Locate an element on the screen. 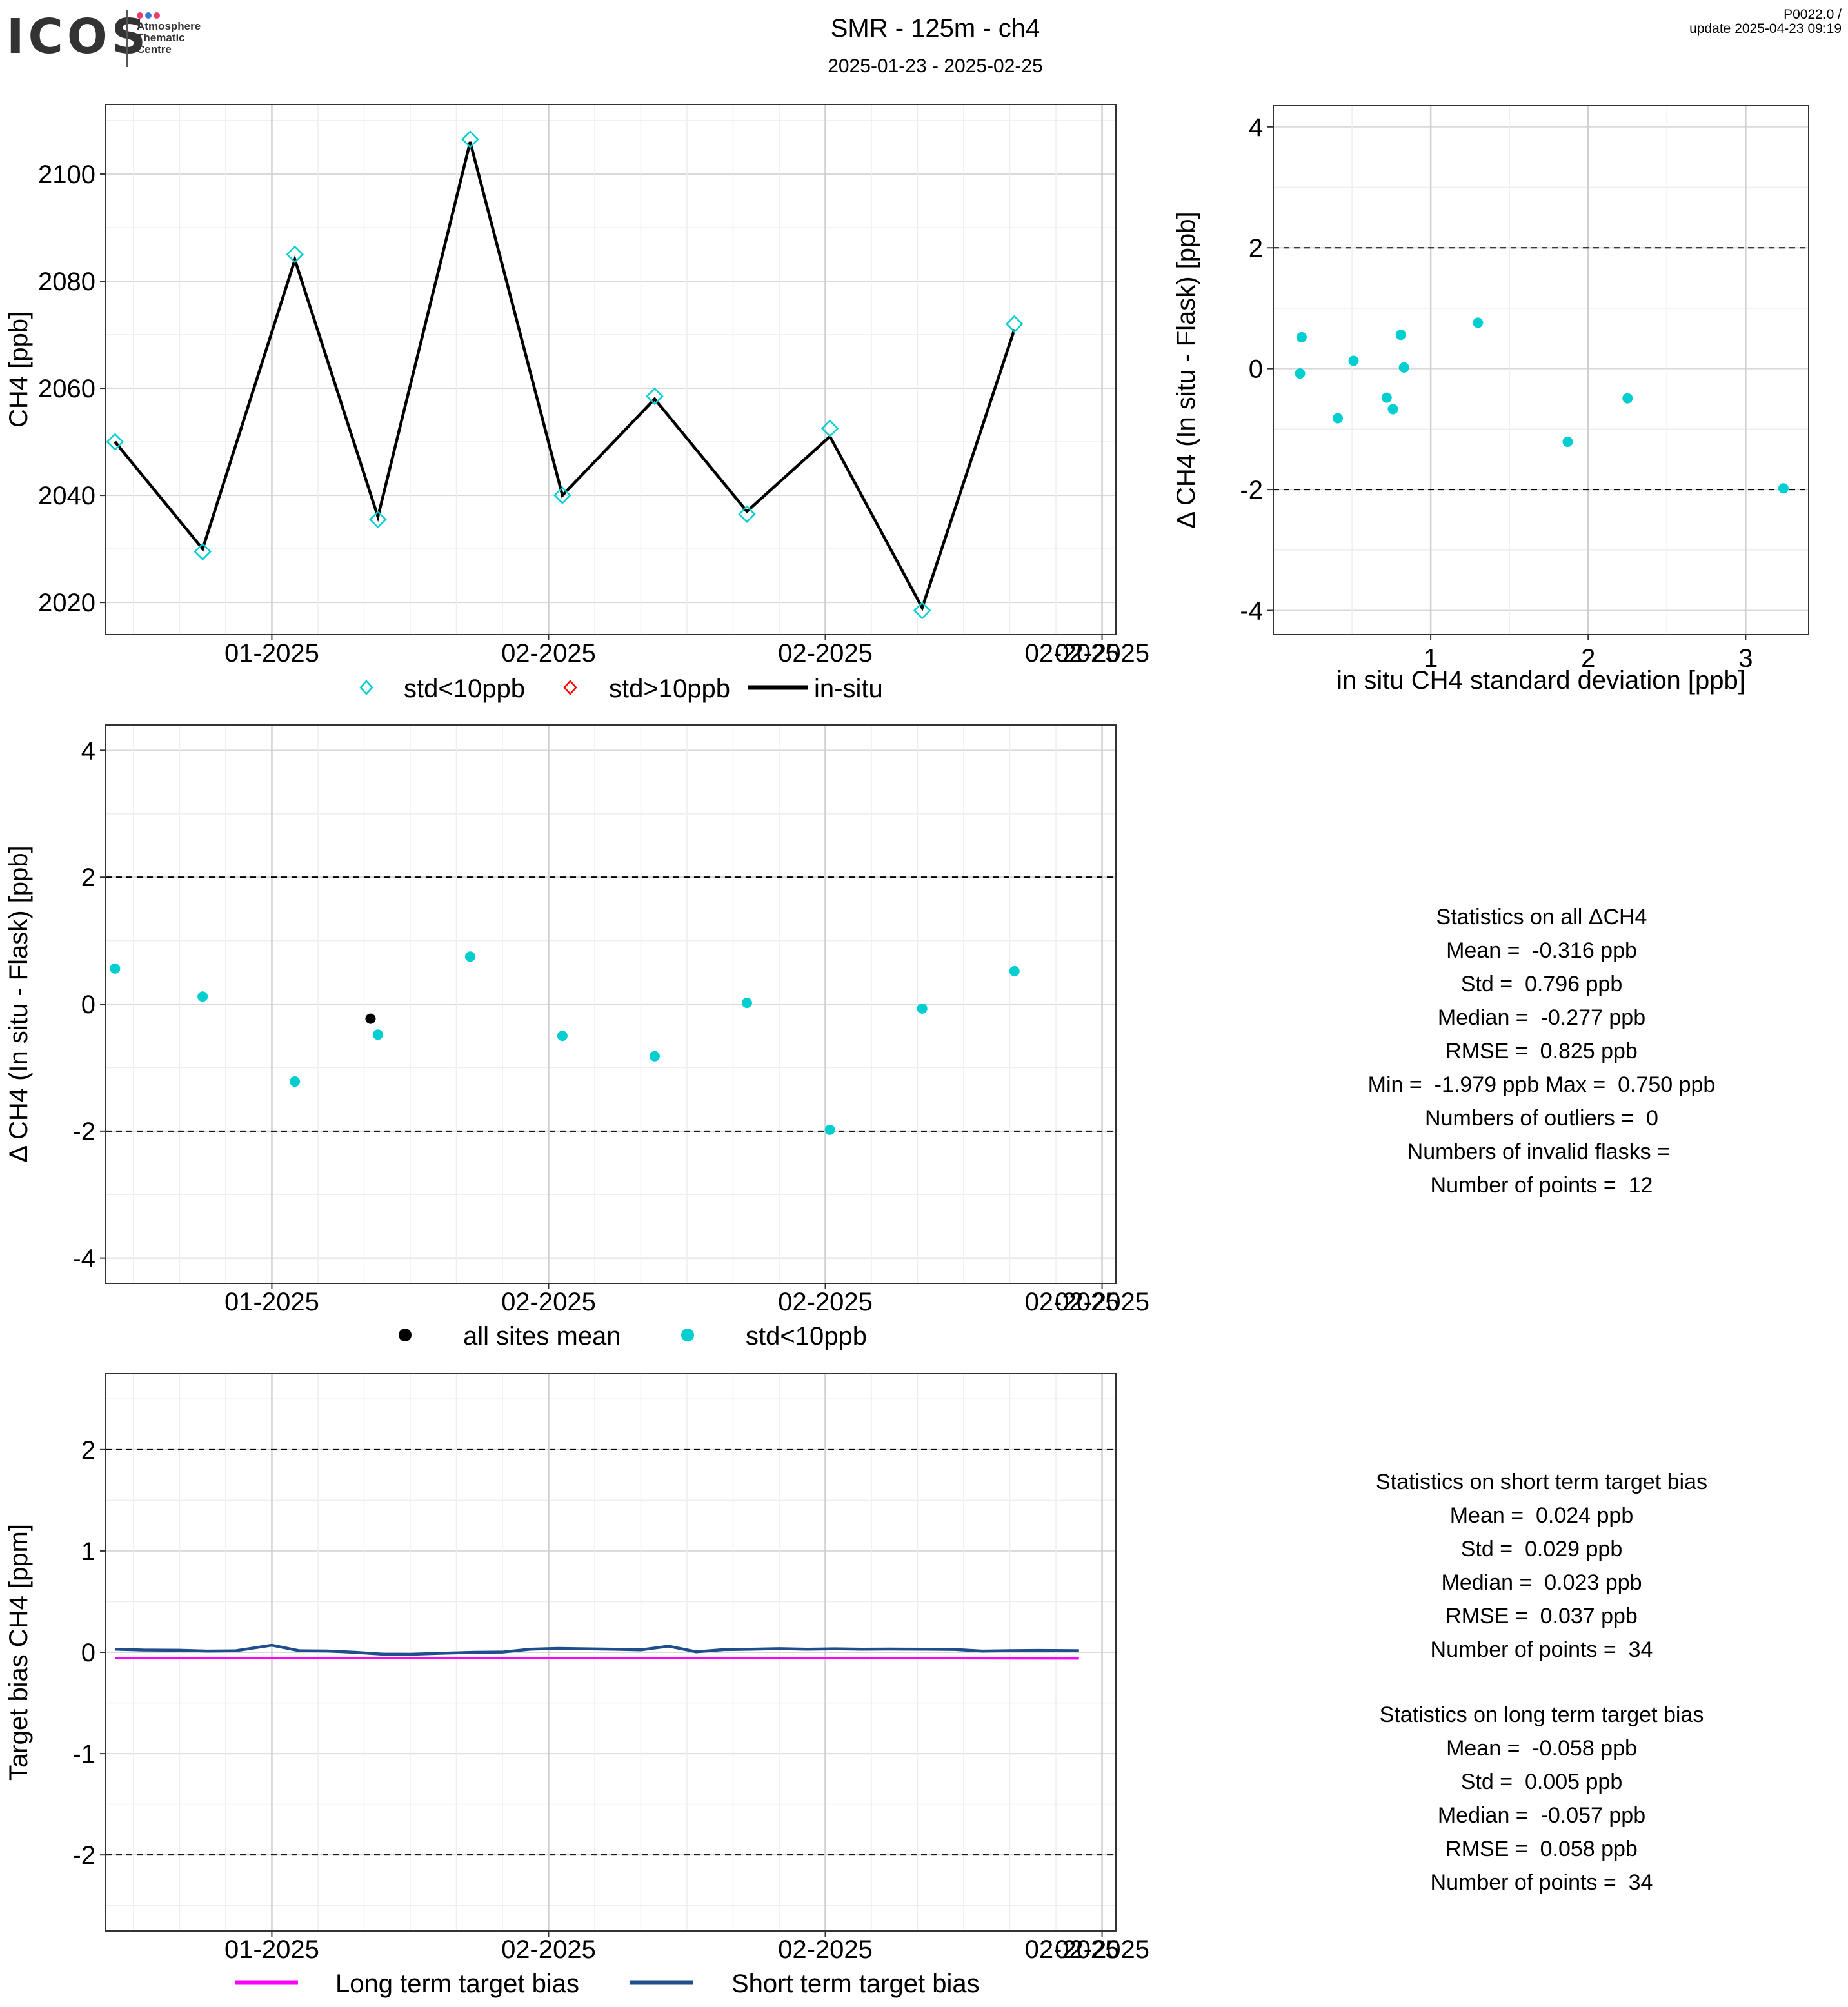 The image size is (1848, 2007). stats-std: Std = 0.029 ppb is located at coordinates (1542, 1549).